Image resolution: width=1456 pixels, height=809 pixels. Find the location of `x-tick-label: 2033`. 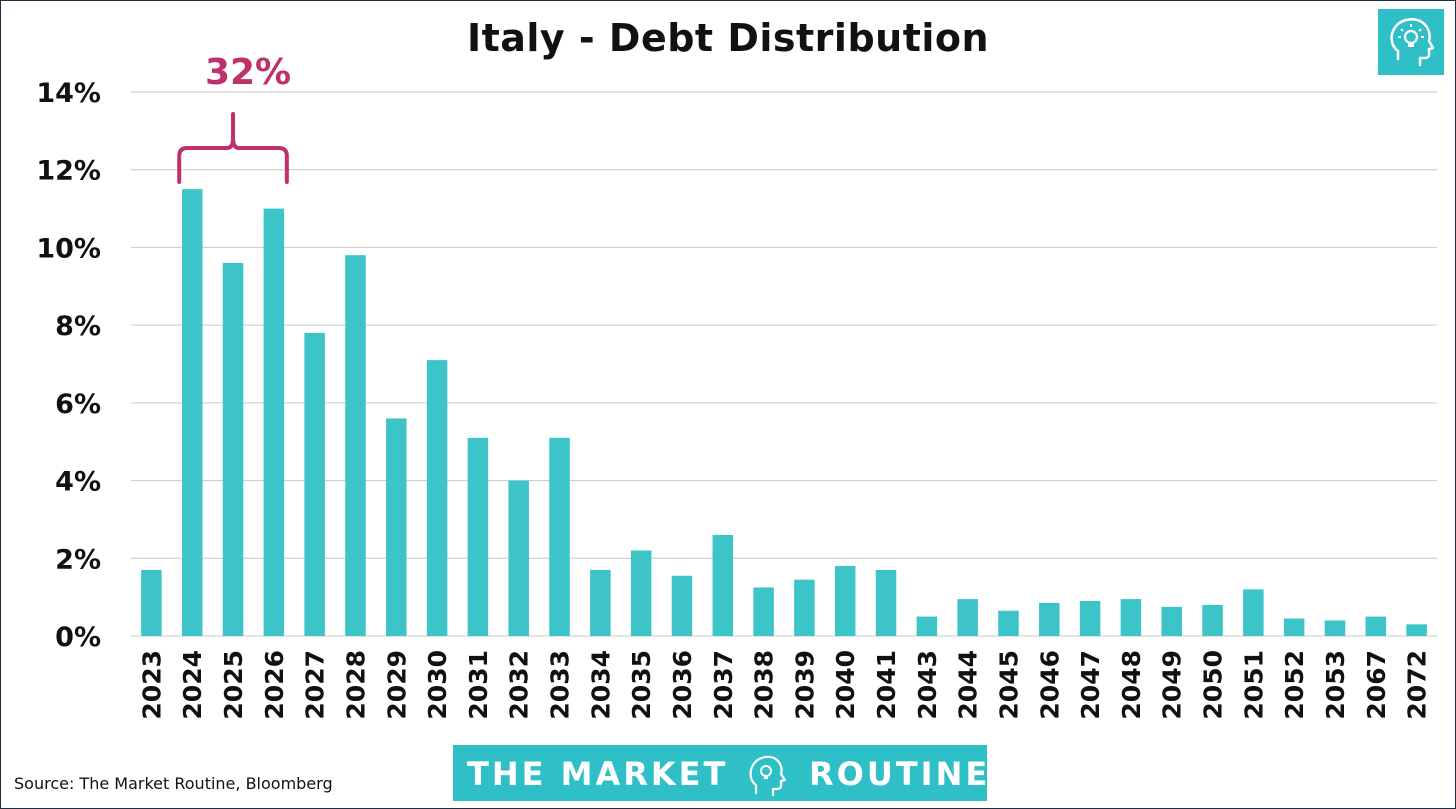

x-tick-label: 2033 is located at coordinates (560, 685).